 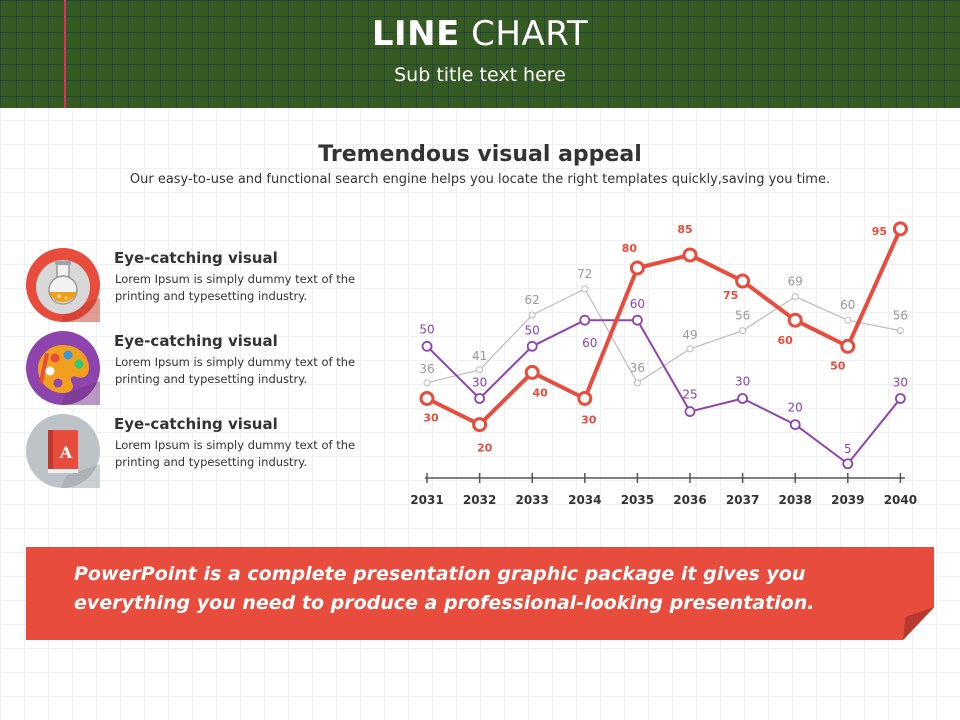 I want to click on quote-banner, so click(x=480, y=593).